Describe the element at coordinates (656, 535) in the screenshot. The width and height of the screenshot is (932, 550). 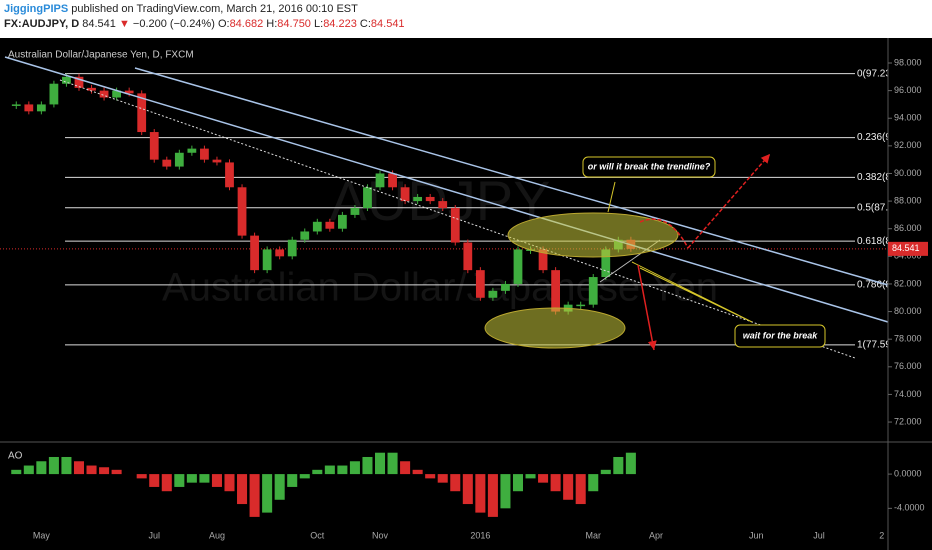
I see `x-tick-label: Apr` at that location.